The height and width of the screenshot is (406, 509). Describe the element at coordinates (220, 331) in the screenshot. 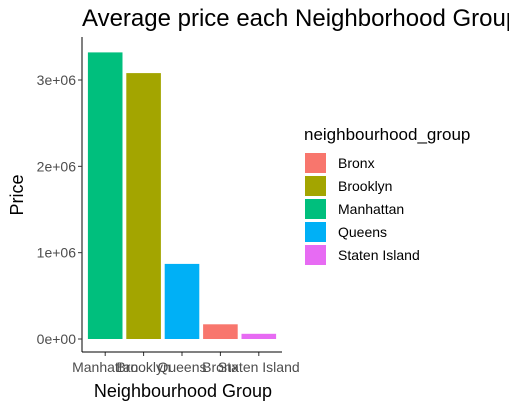

I see `bar-bronx` at that location.